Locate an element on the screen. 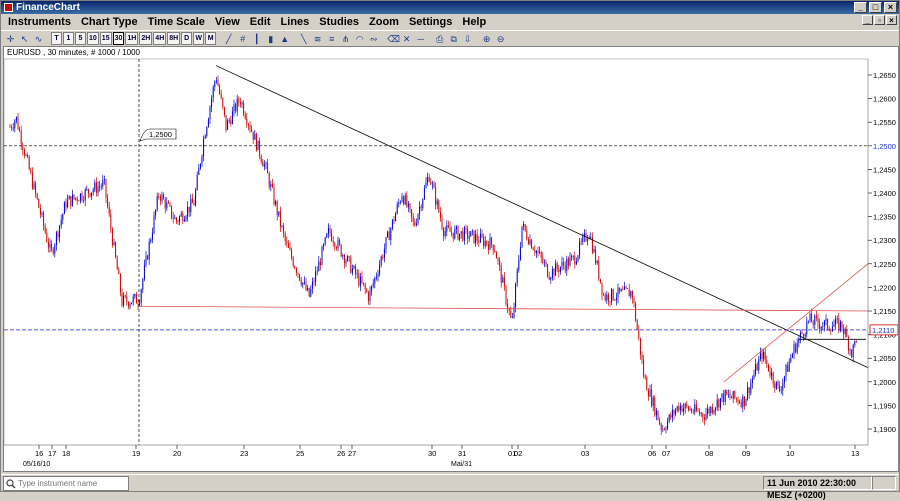 The image size is (900, 501). zoom-out-icon: ⊖ is located at coordinates (500, 39).